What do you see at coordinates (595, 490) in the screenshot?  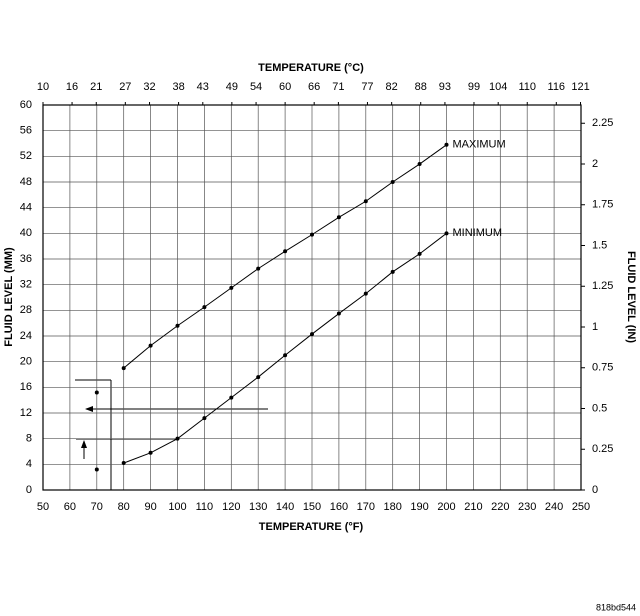 I see `y2-tick-label: 0` at bounding box center [595, 490].